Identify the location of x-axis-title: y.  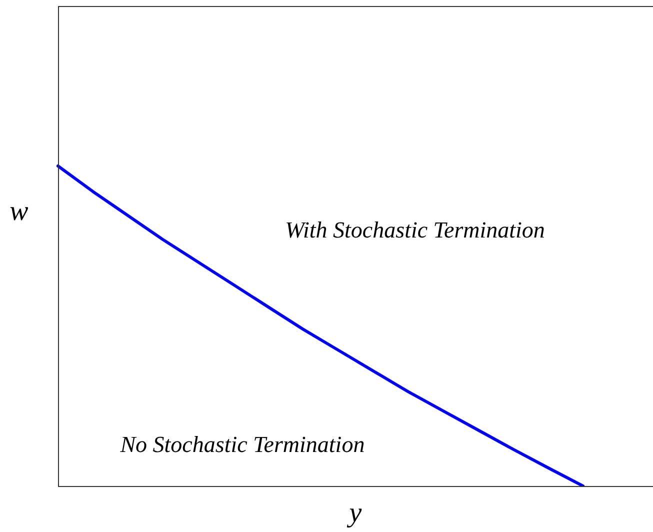
(354, 512).